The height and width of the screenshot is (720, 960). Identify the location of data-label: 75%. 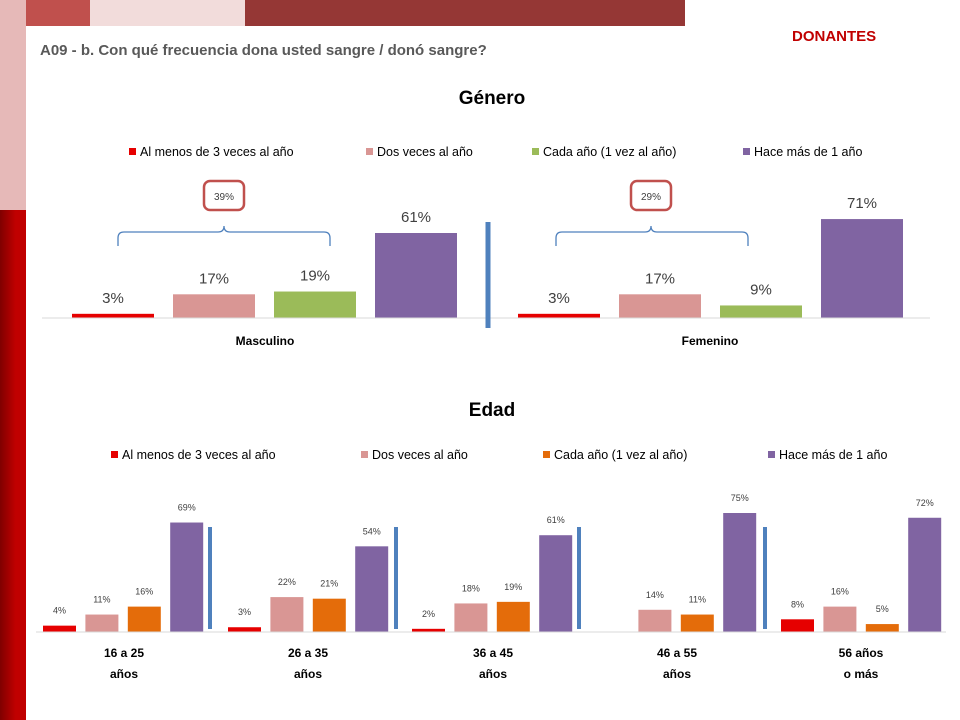
(740, 498).